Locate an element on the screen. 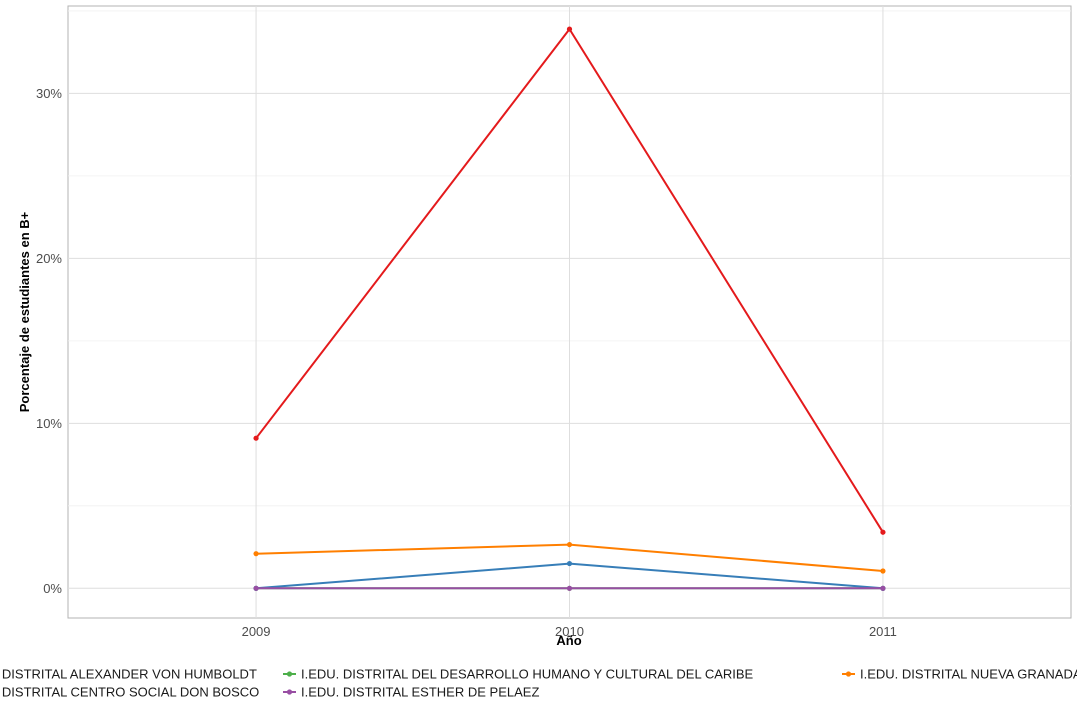 The image size is (1077, 701). x-axis-title: Año is located at coordinates (568, 640).